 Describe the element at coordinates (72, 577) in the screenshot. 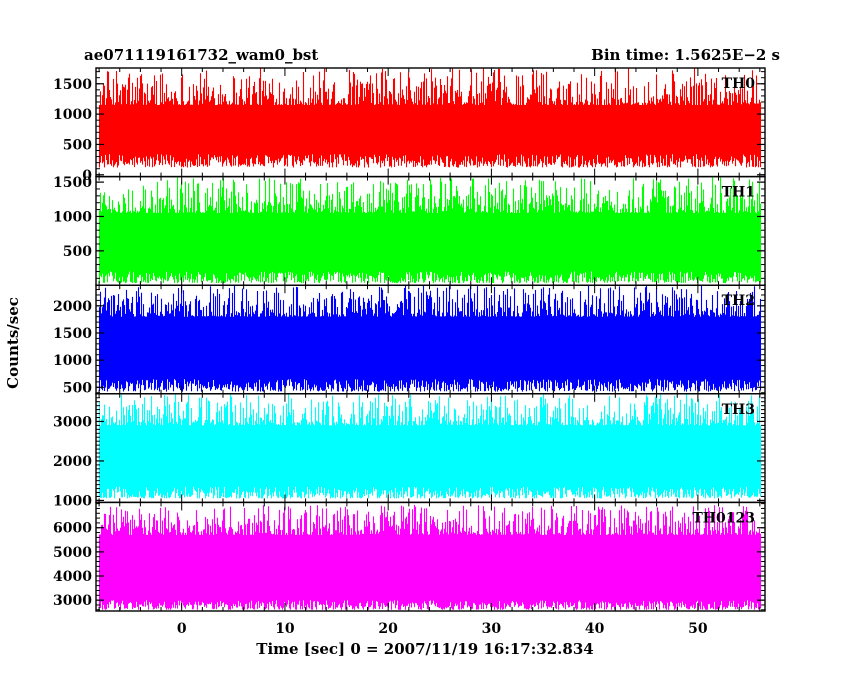

I see `y-tick-label: 4000` at that location.